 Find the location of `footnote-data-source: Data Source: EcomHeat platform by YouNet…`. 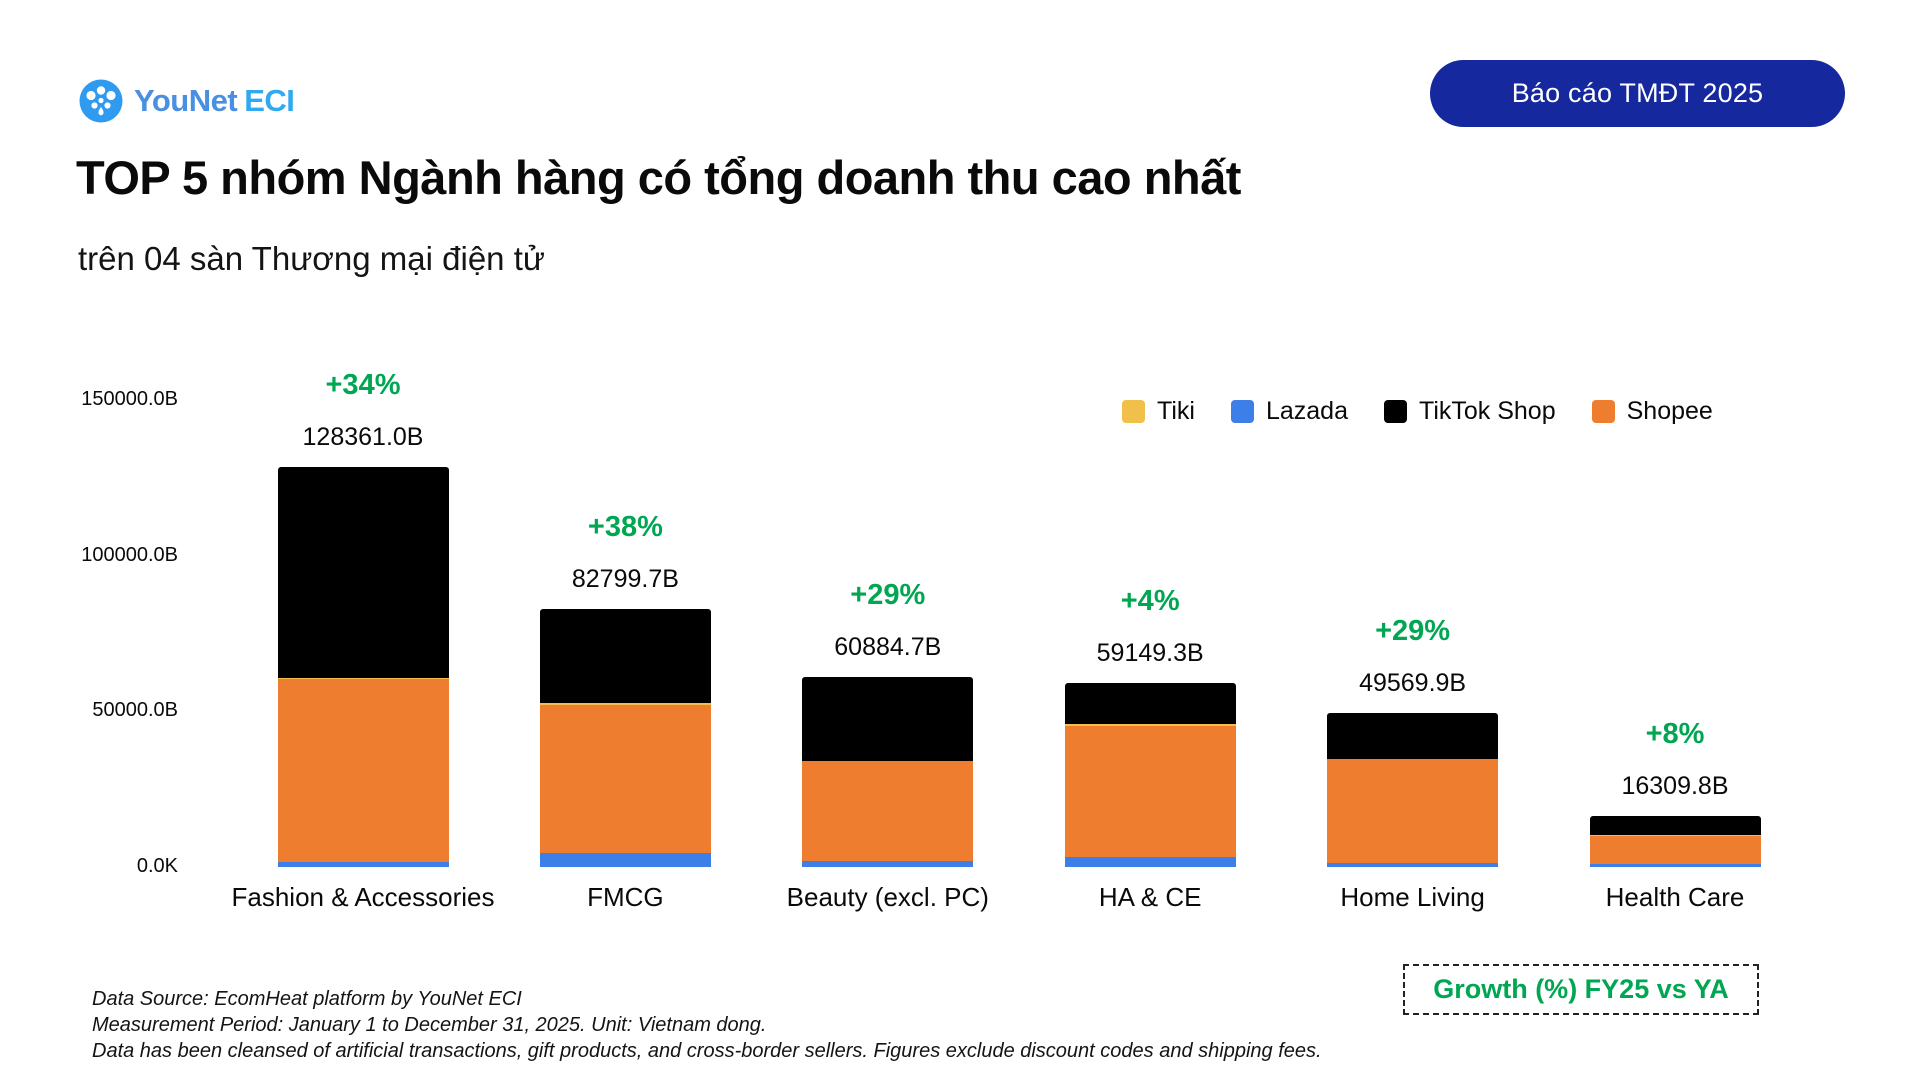

footnote-data-source: Data Source: EcomHeat platform by YouNet… is located at coordinates (307, 999).